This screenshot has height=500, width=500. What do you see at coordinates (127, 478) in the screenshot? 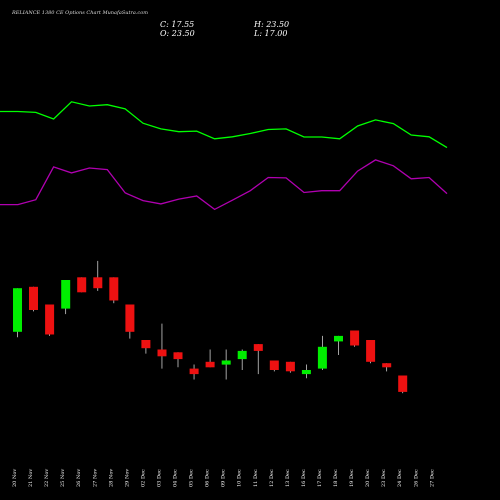
I see `x-tick-label: 29 Nov` at bounding box center [127, 478].